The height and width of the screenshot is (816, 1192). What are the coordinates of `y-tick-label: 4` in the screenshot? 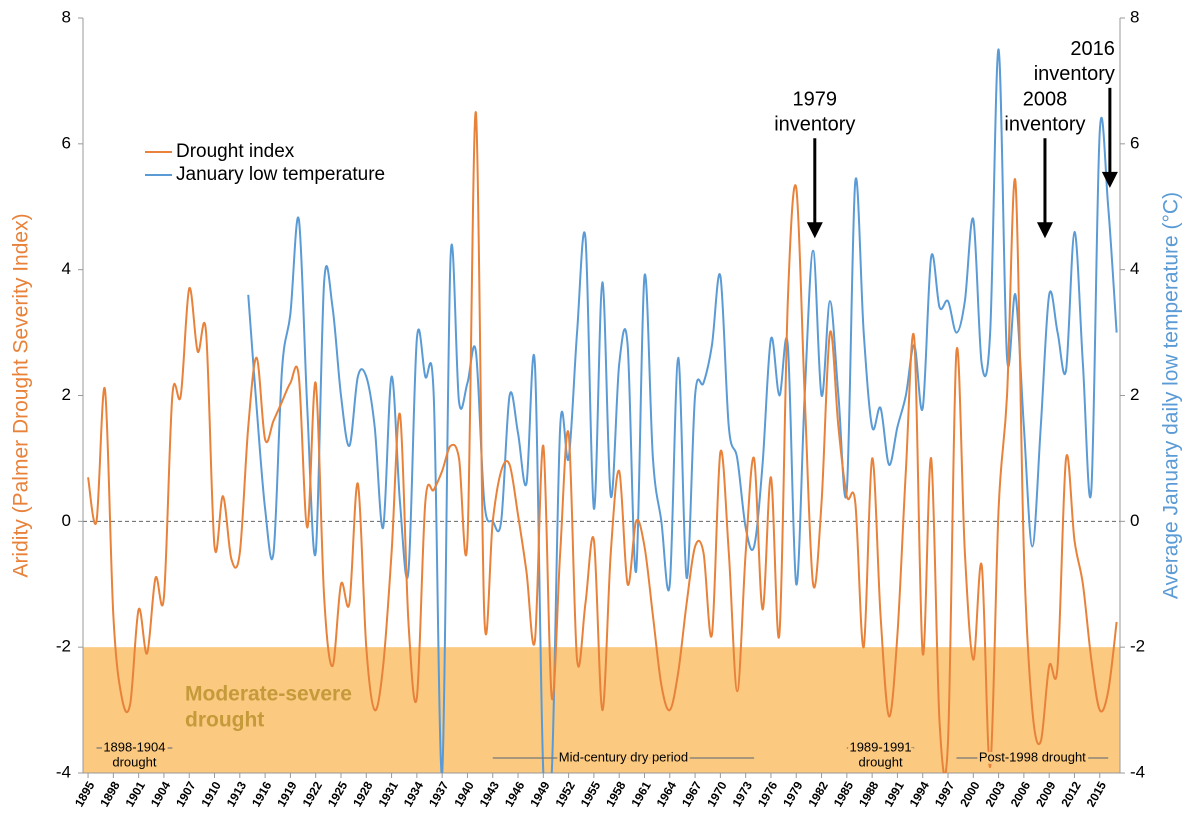 It's located at (66, 268).